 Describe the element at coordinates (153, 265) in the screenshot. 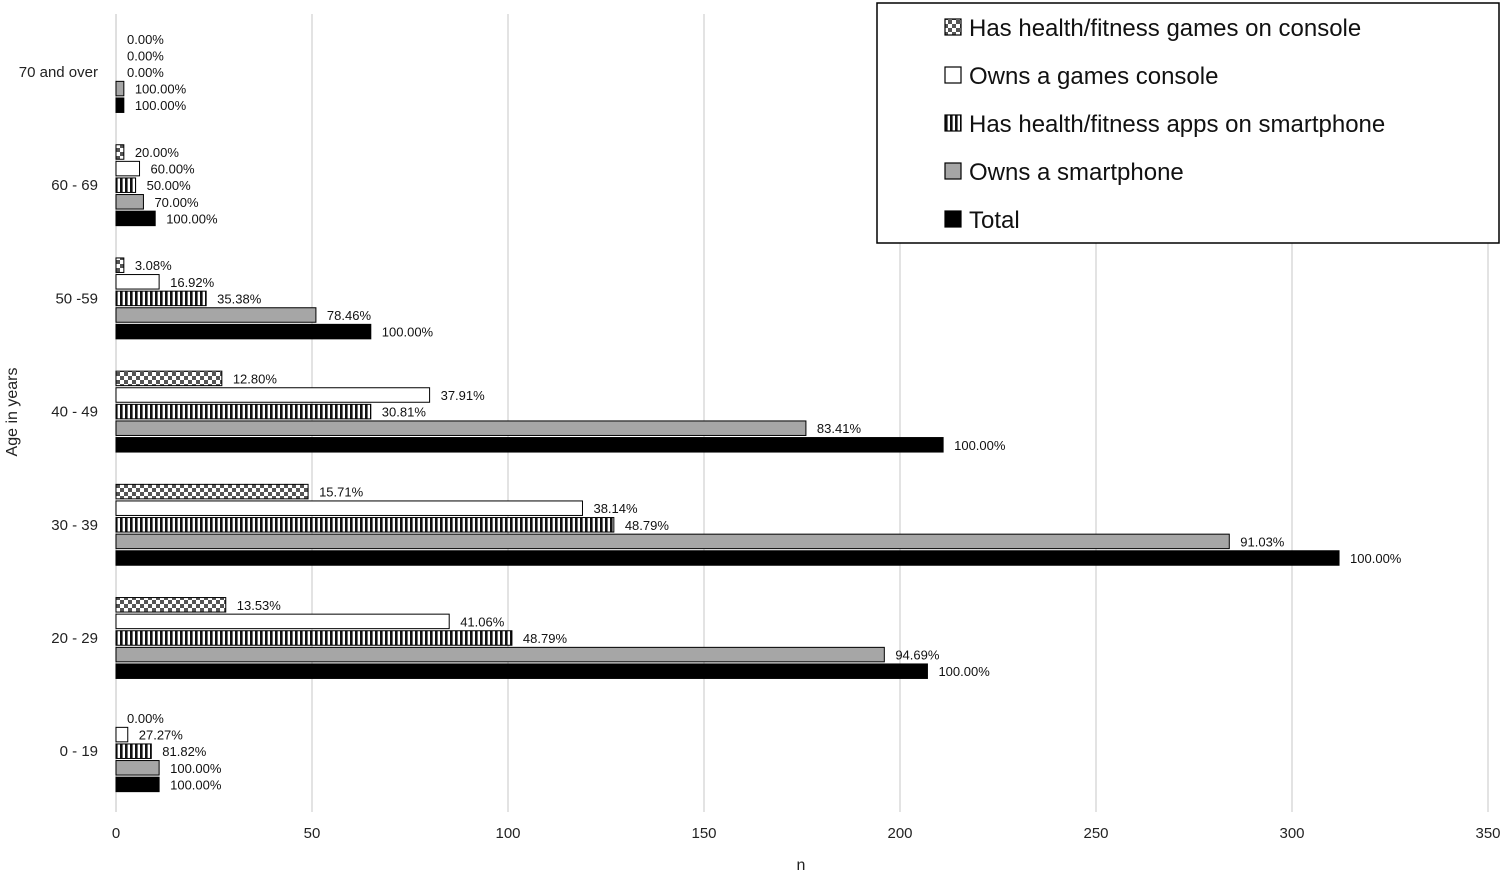

I see `data-label: 3.08%` at that location.